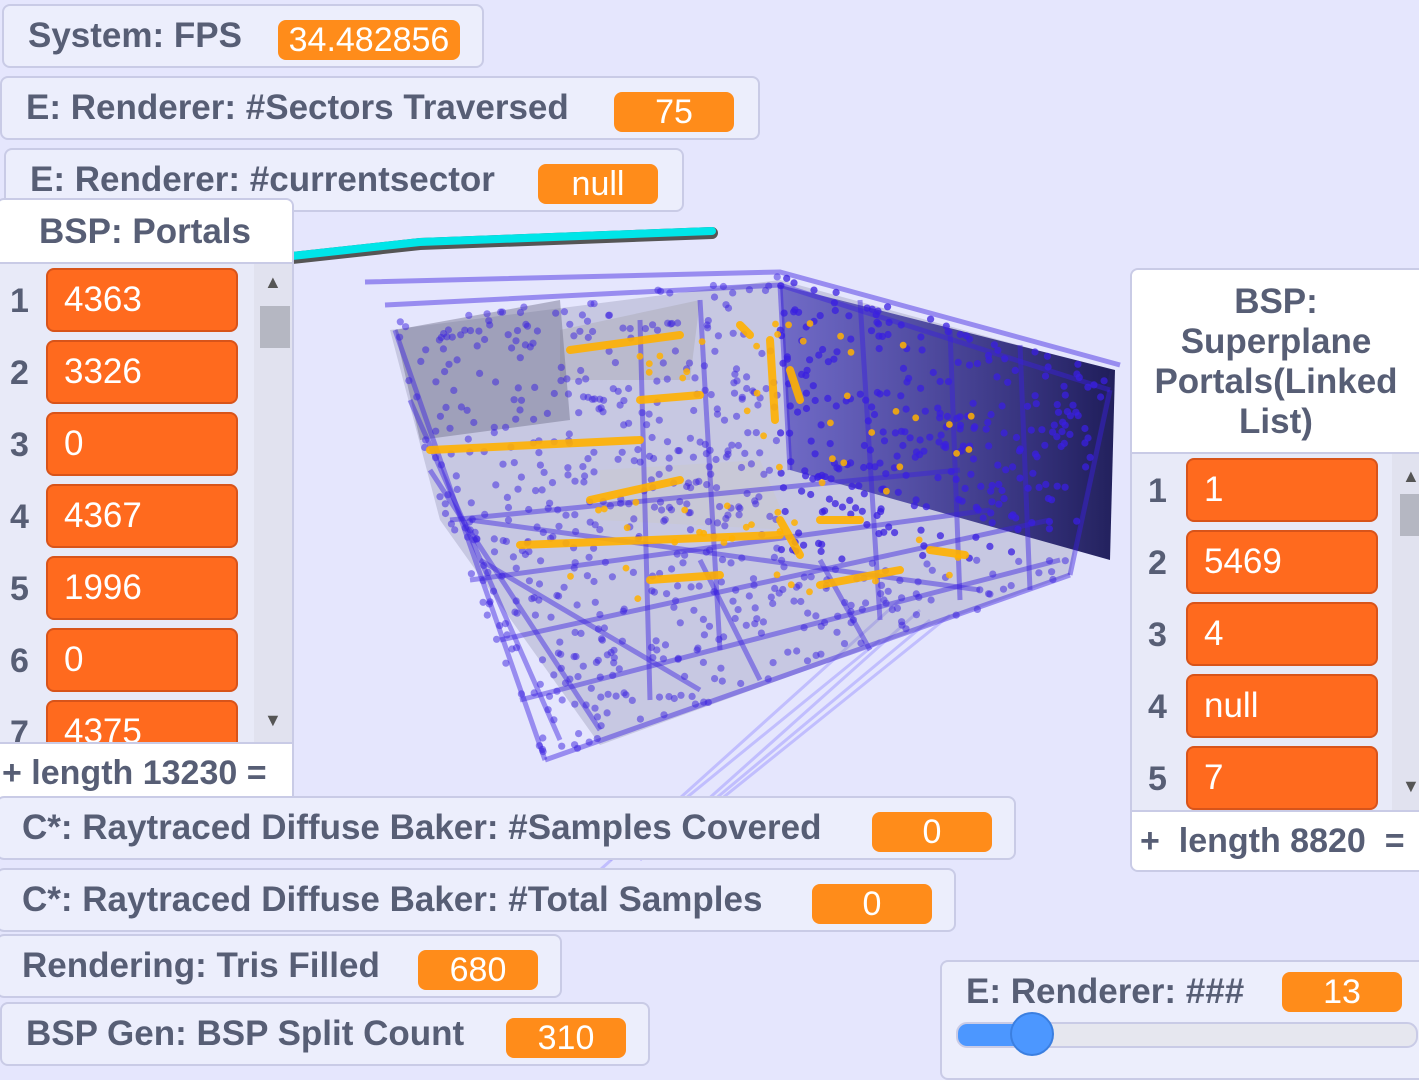 The height and width of the screenshot is (1080, 1419). What do you see at coordinates (1282, 634) in the screenshot?
I see `list-item-value: 4` at bounding box center [1282, 634].